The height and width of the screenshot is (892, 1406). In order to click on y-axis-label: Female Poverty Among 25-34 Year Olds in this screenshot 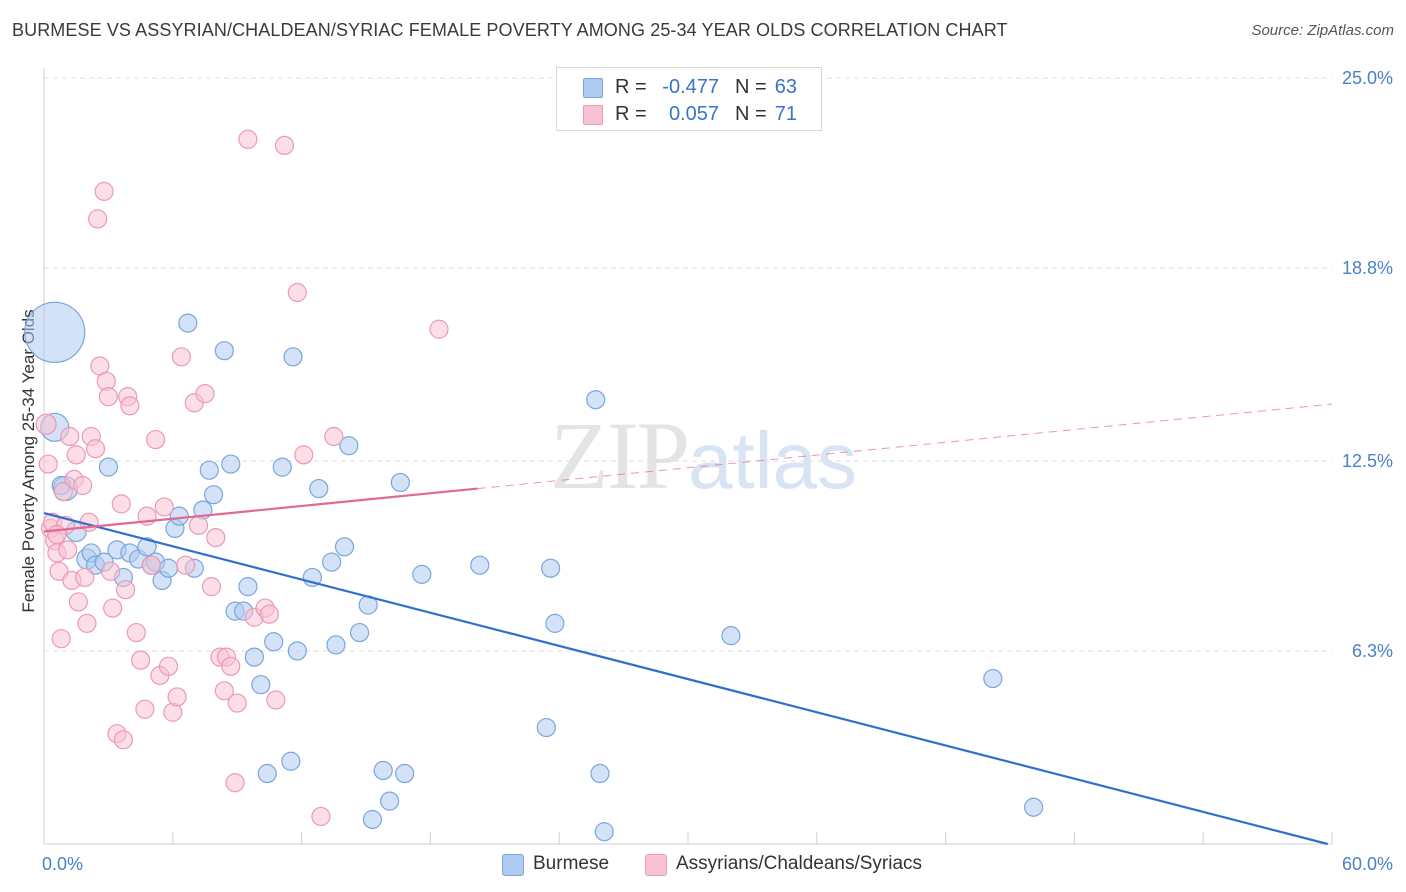, I will do `click(28, 460)`.